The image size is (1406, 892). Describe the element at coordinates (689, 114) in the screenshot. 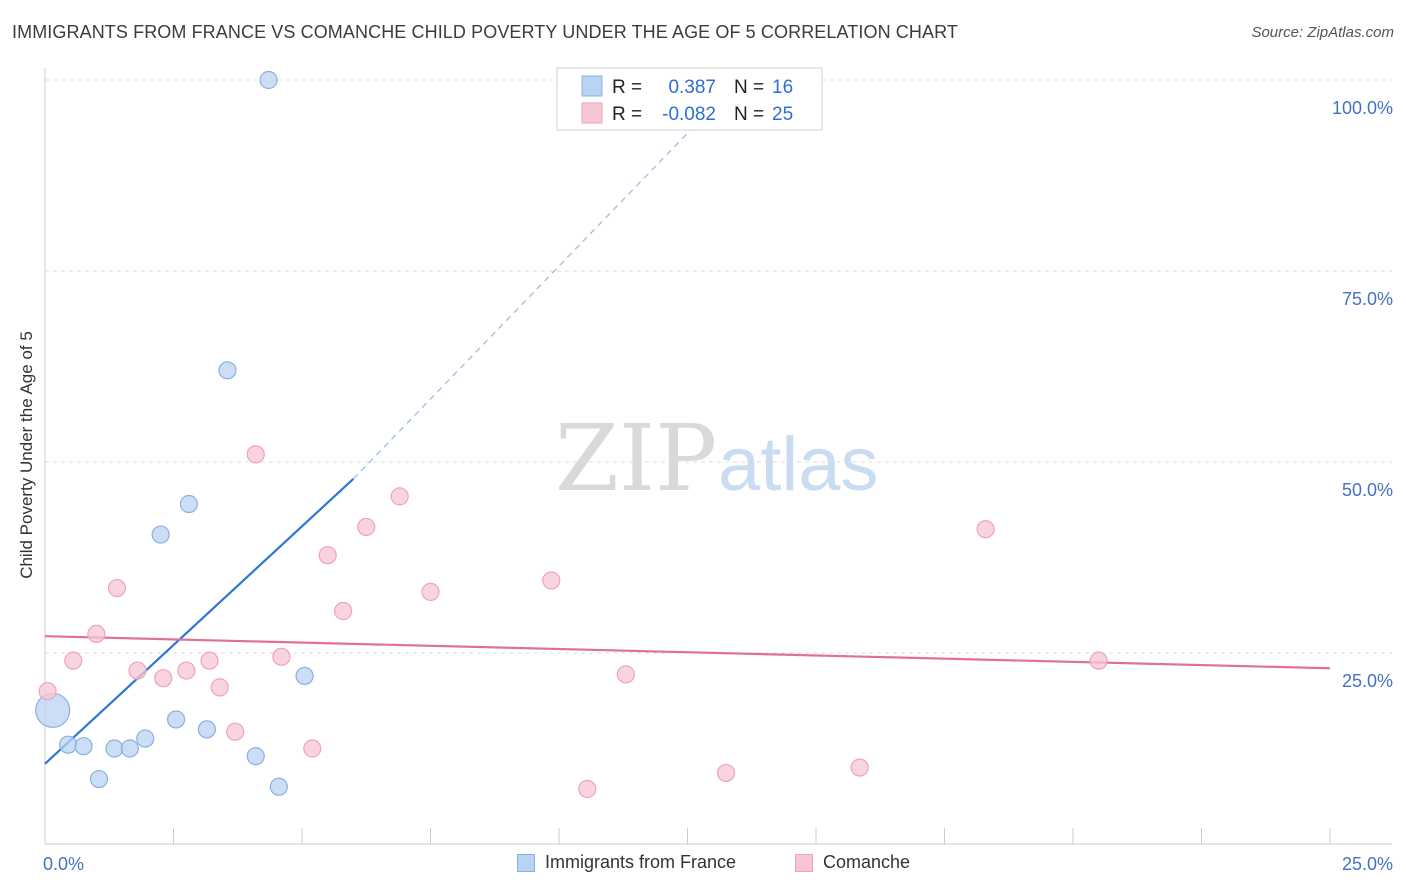

I see `legend-r-value-2: -0.082` at that location.